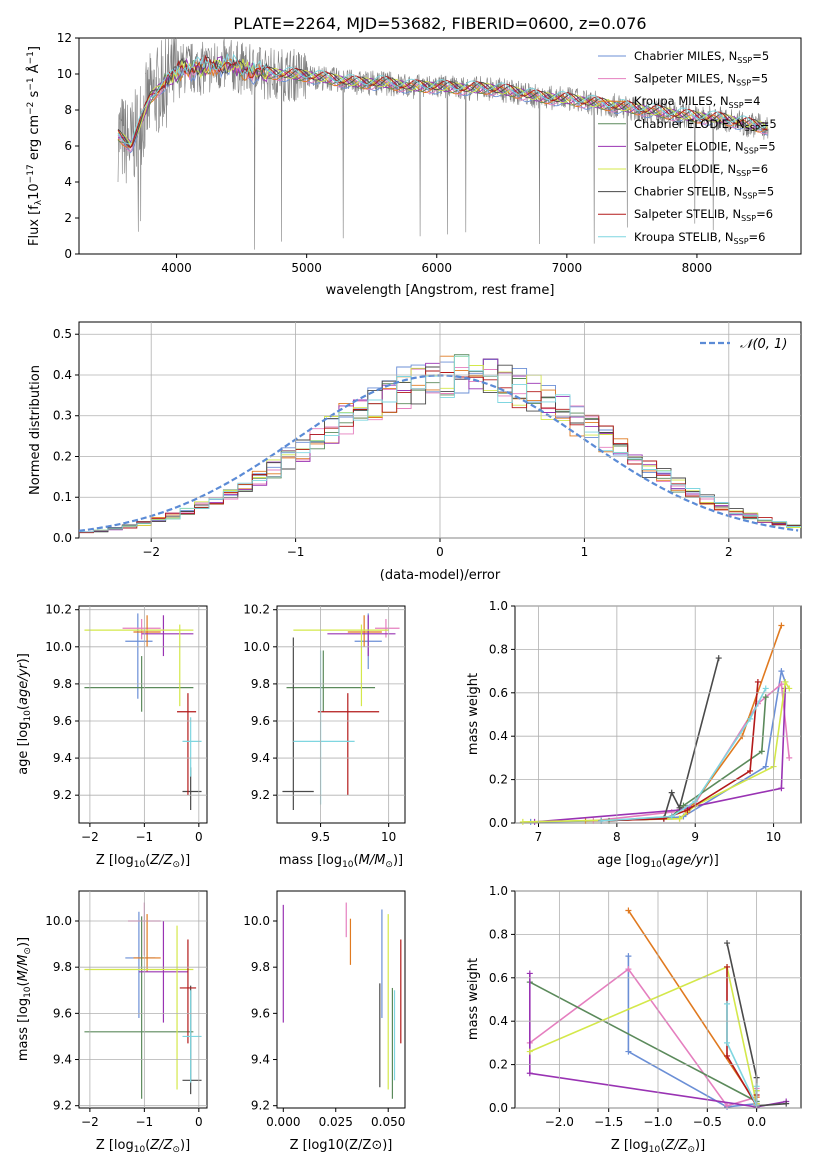  Describe the element at coordinates (143, 1146) in the screenshot. I see `z-mass-xlabel: Z [log10(Z/Z⊙)]` at that location.